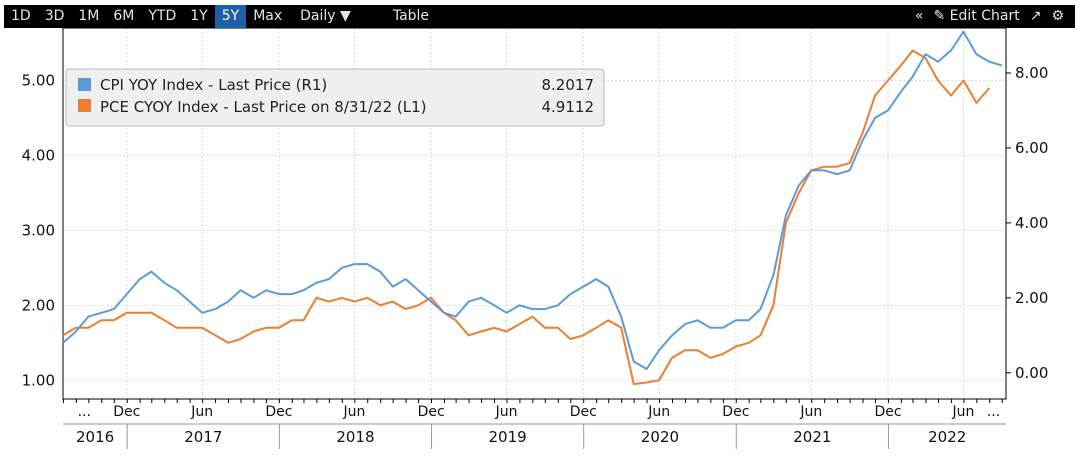  What do you see at coordinates (199, 16) in the screenshot?
I see `range-button-1y: 1Y` at bounding box center [199, 16].